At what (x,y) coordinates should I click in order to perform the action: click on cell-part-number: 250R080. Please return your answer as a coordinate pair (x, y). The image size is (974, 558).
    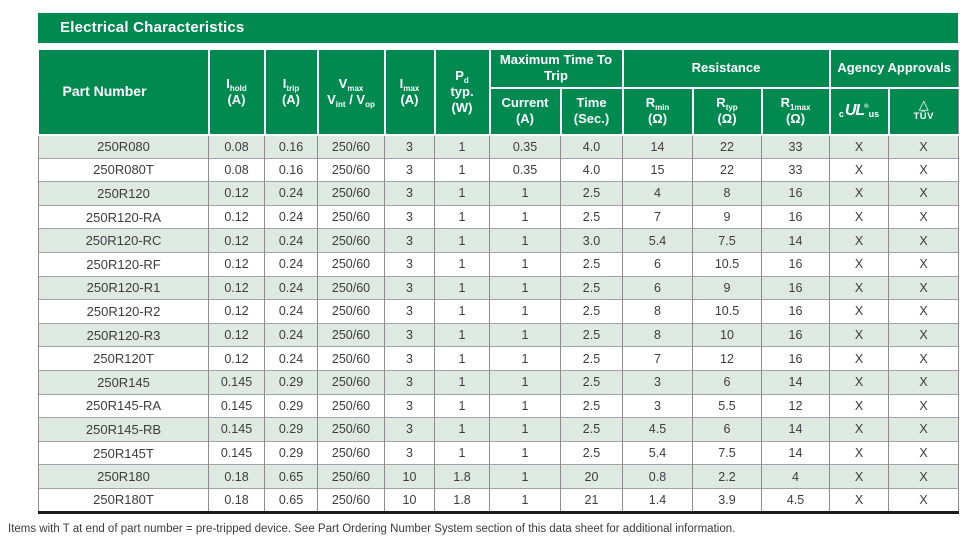
    Looking at the image, I should click on (123, 146).